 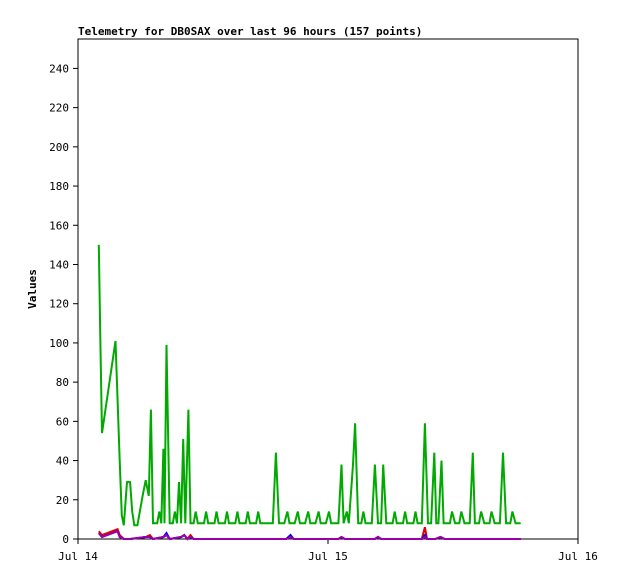 What do you see at coordinates (328, 556) in the screenshot?
I see `x-tick-label: Jul 15` at bounding box center [328, 556].